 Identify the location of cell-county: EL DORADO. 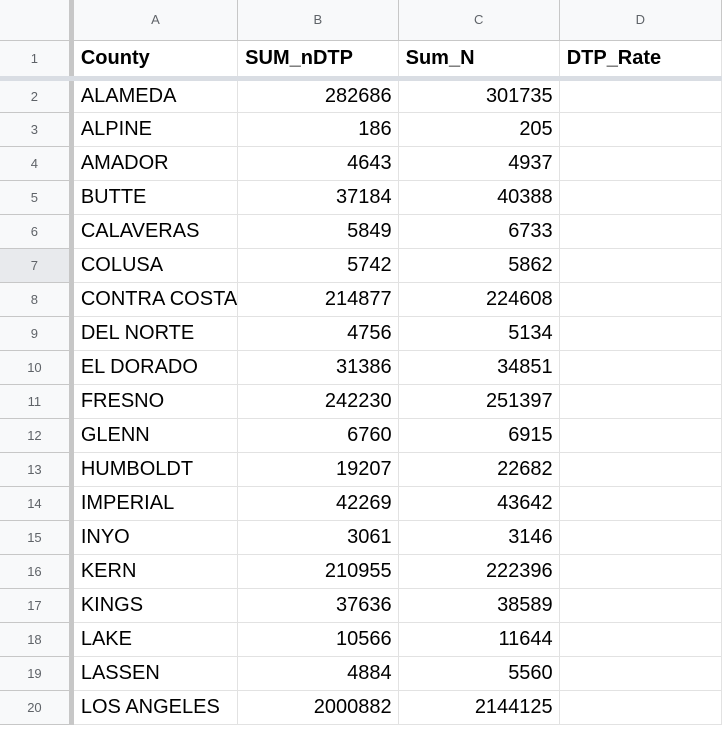
(155, 367).